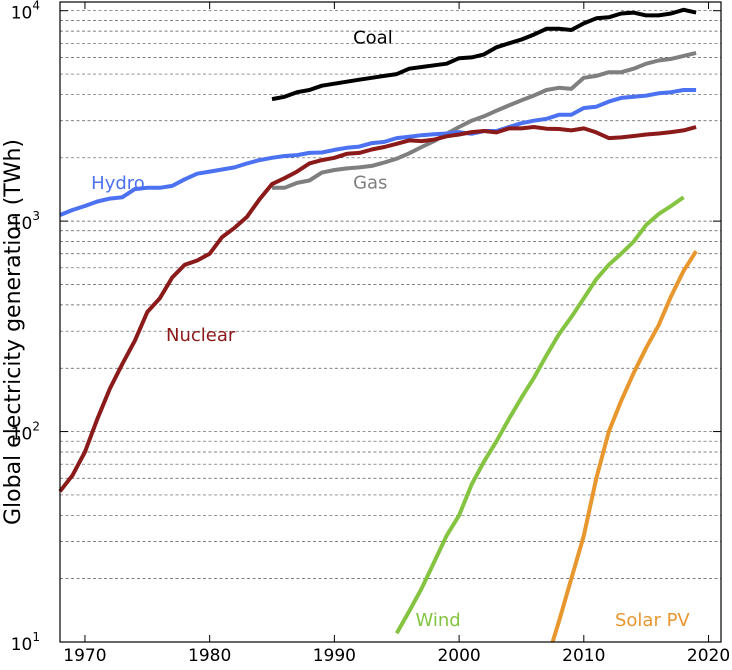 The image size is (732, 670). Describe the element at coordinates (458, 655) in the screenshot. I see `x-tick-label: 2000` at that location.